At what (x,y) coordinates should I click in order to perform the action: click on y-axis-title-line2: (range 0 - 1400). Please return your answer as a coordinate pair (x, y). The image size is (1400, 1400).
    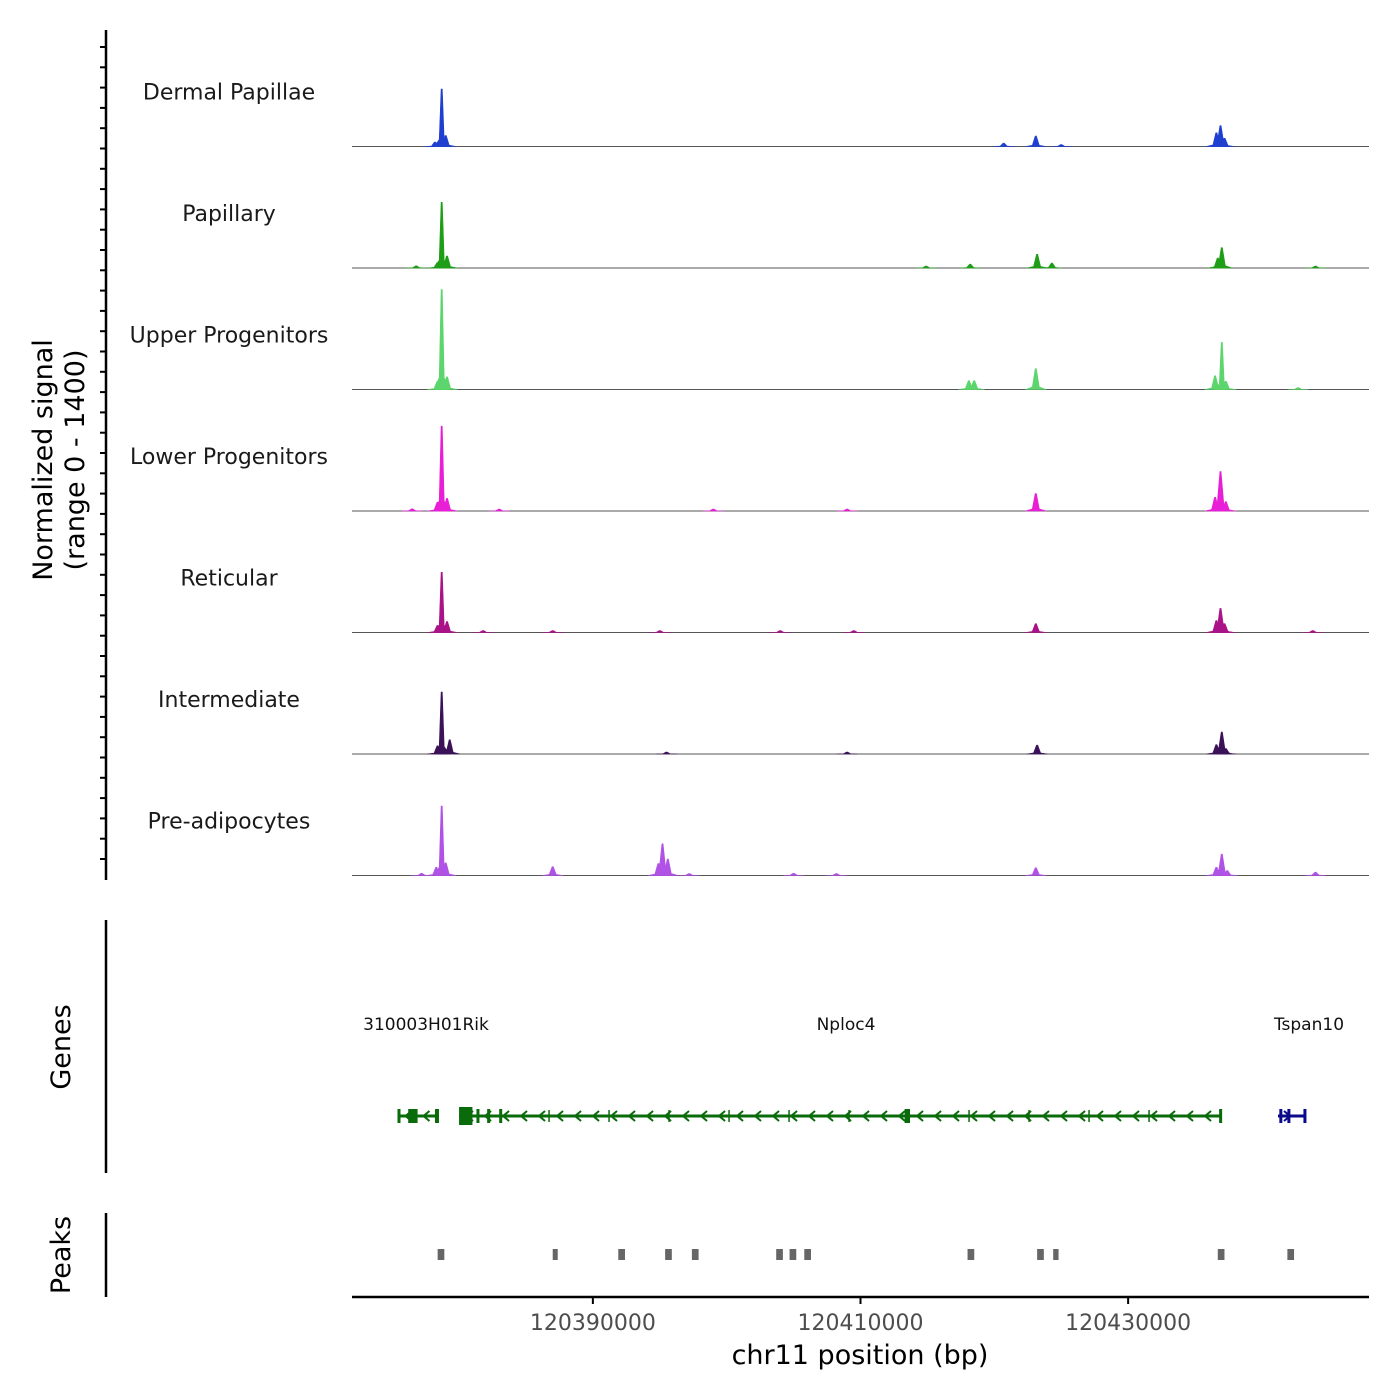
    Looking at the image, I should click on (75, 460).